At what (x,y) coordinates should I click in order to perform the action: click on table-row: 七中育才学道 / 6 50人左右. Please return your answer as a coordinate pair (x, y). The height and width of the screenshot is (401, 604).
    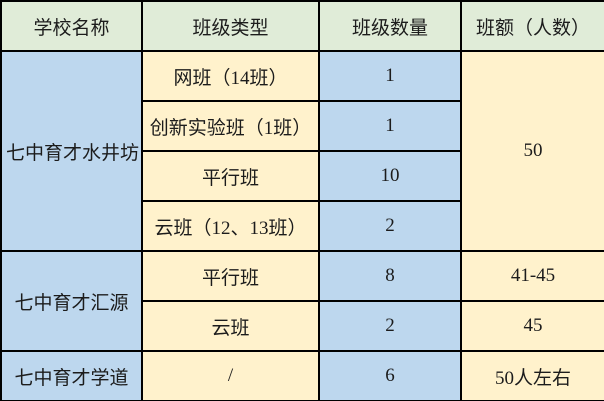
    Looking at the image, I should click on (302, 375).